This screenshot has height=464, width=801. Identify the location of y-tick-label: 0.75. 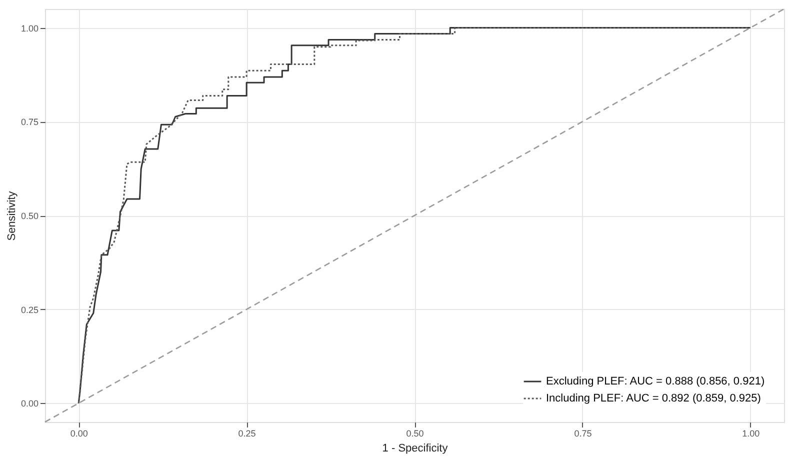
(29, 122).